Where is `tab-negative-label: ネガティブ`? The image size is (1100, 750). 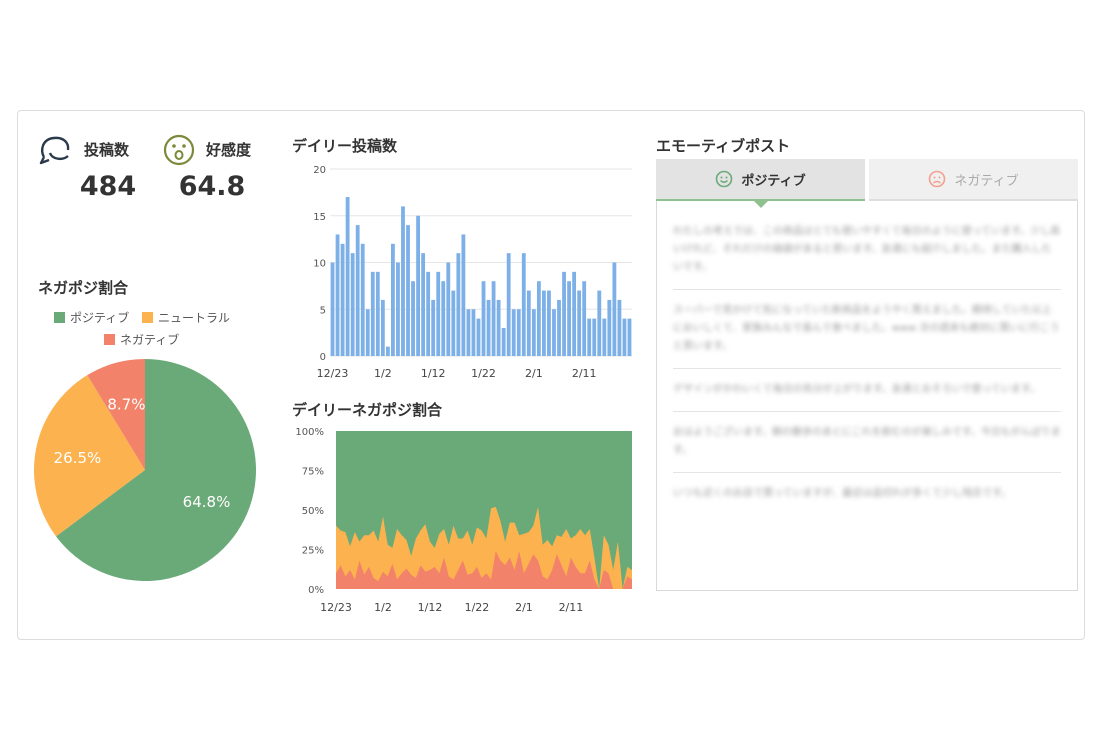
tab-negative-label: ネガティブ is located at coordinates (986, 181).